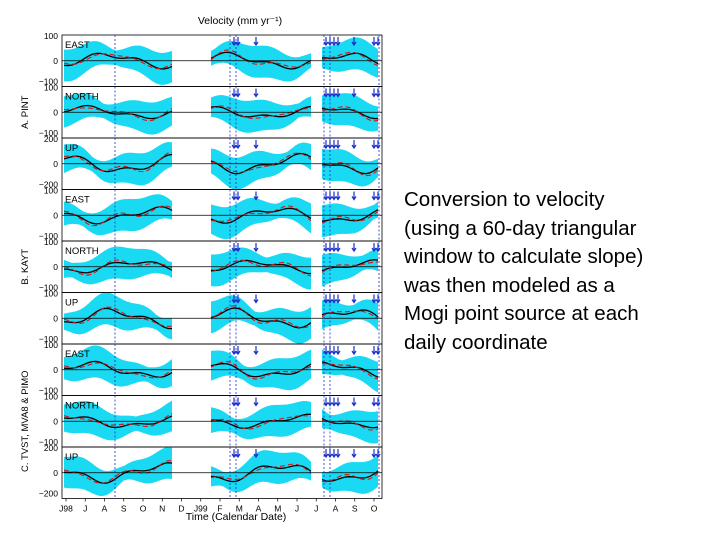  I want to click on caption-line: Mogi point source at each, so click(521, 314).